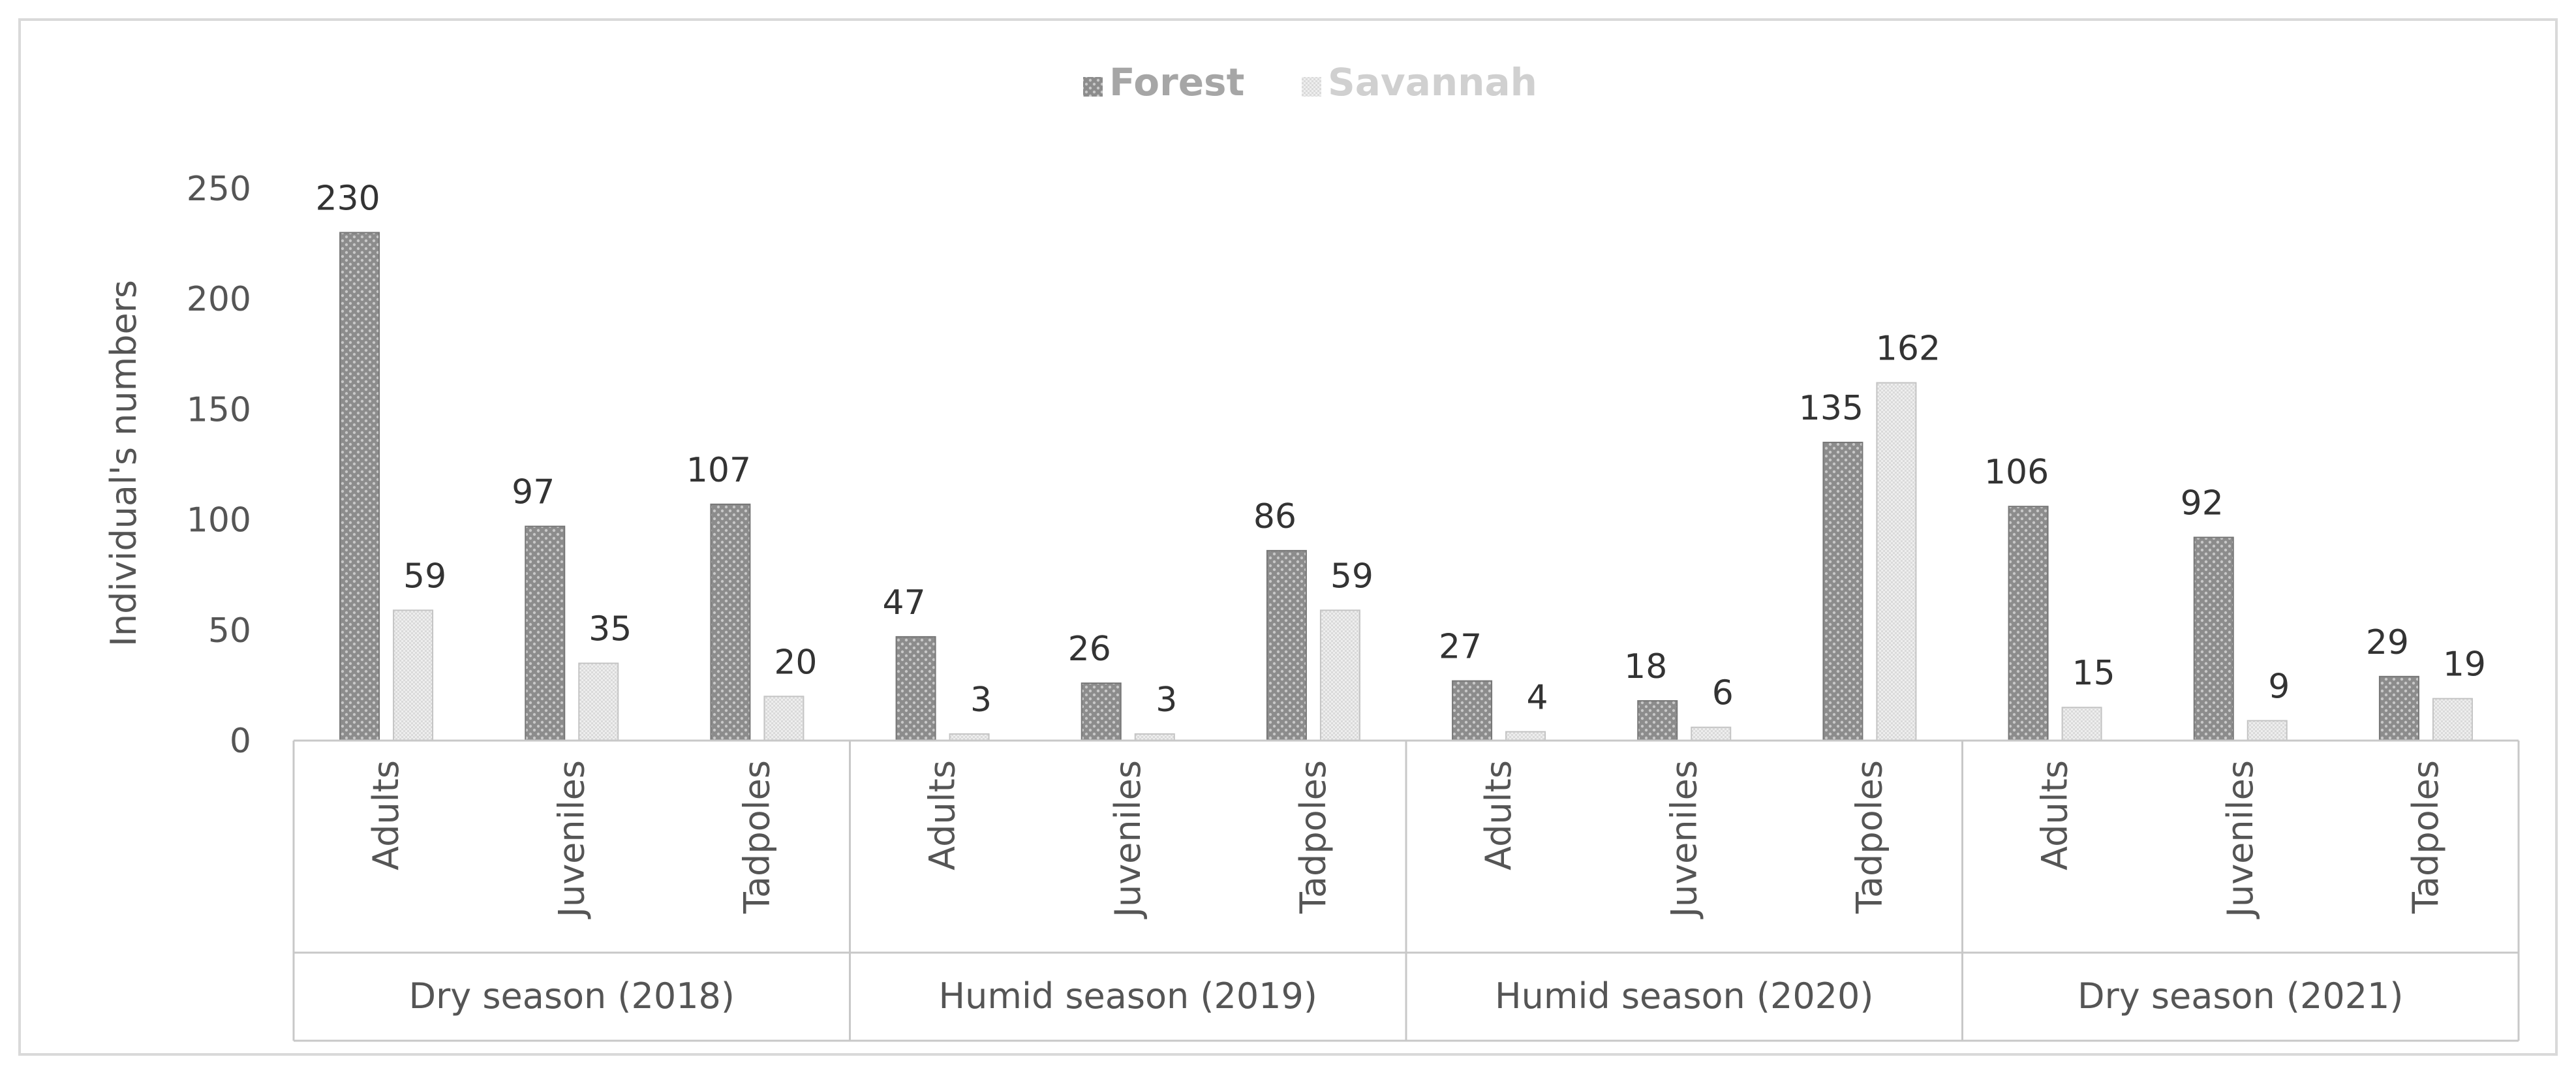  Describe the element at coordinates (2016, 472) in the screenshot. I see `value-label-forest-10: 106` at that location.